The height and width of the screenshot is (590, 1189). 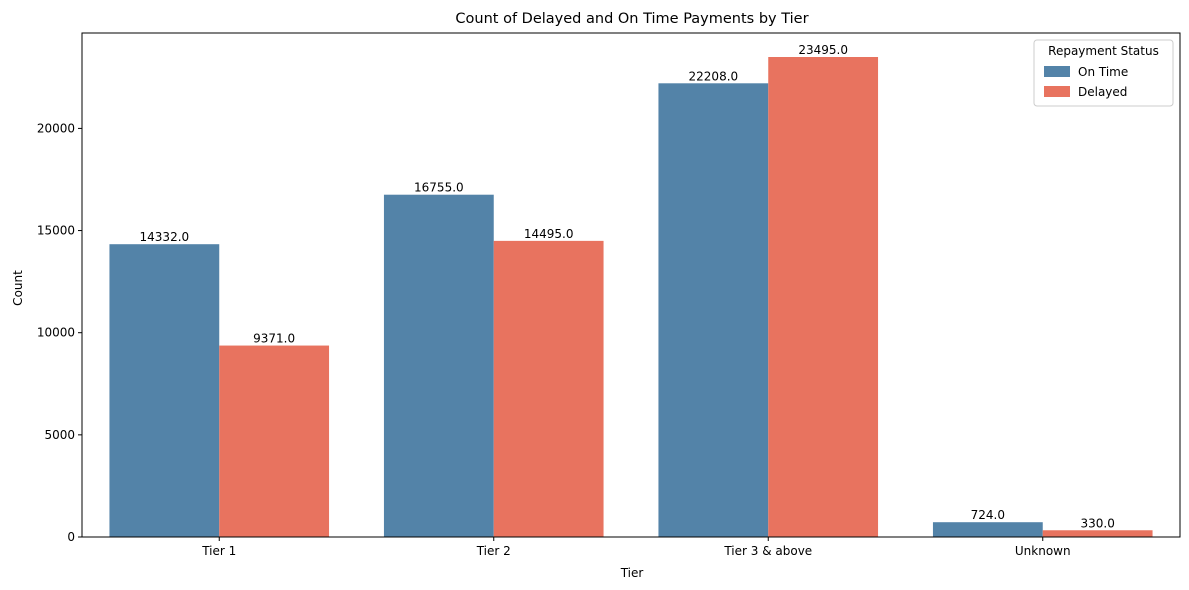 I want to click on x-tick-label: Tier 3 & above, so click(x=767, y=551).